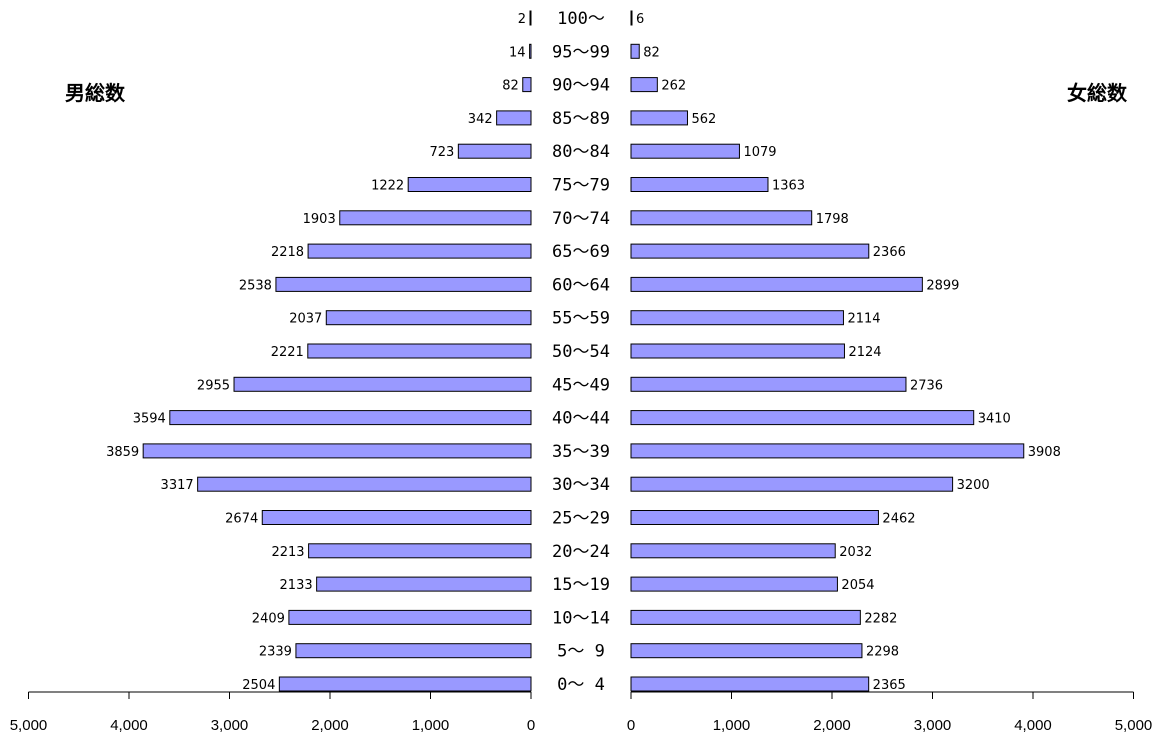 The image size is (1159, 738). I want to click on female-value-label: 82, so click(651, 52).